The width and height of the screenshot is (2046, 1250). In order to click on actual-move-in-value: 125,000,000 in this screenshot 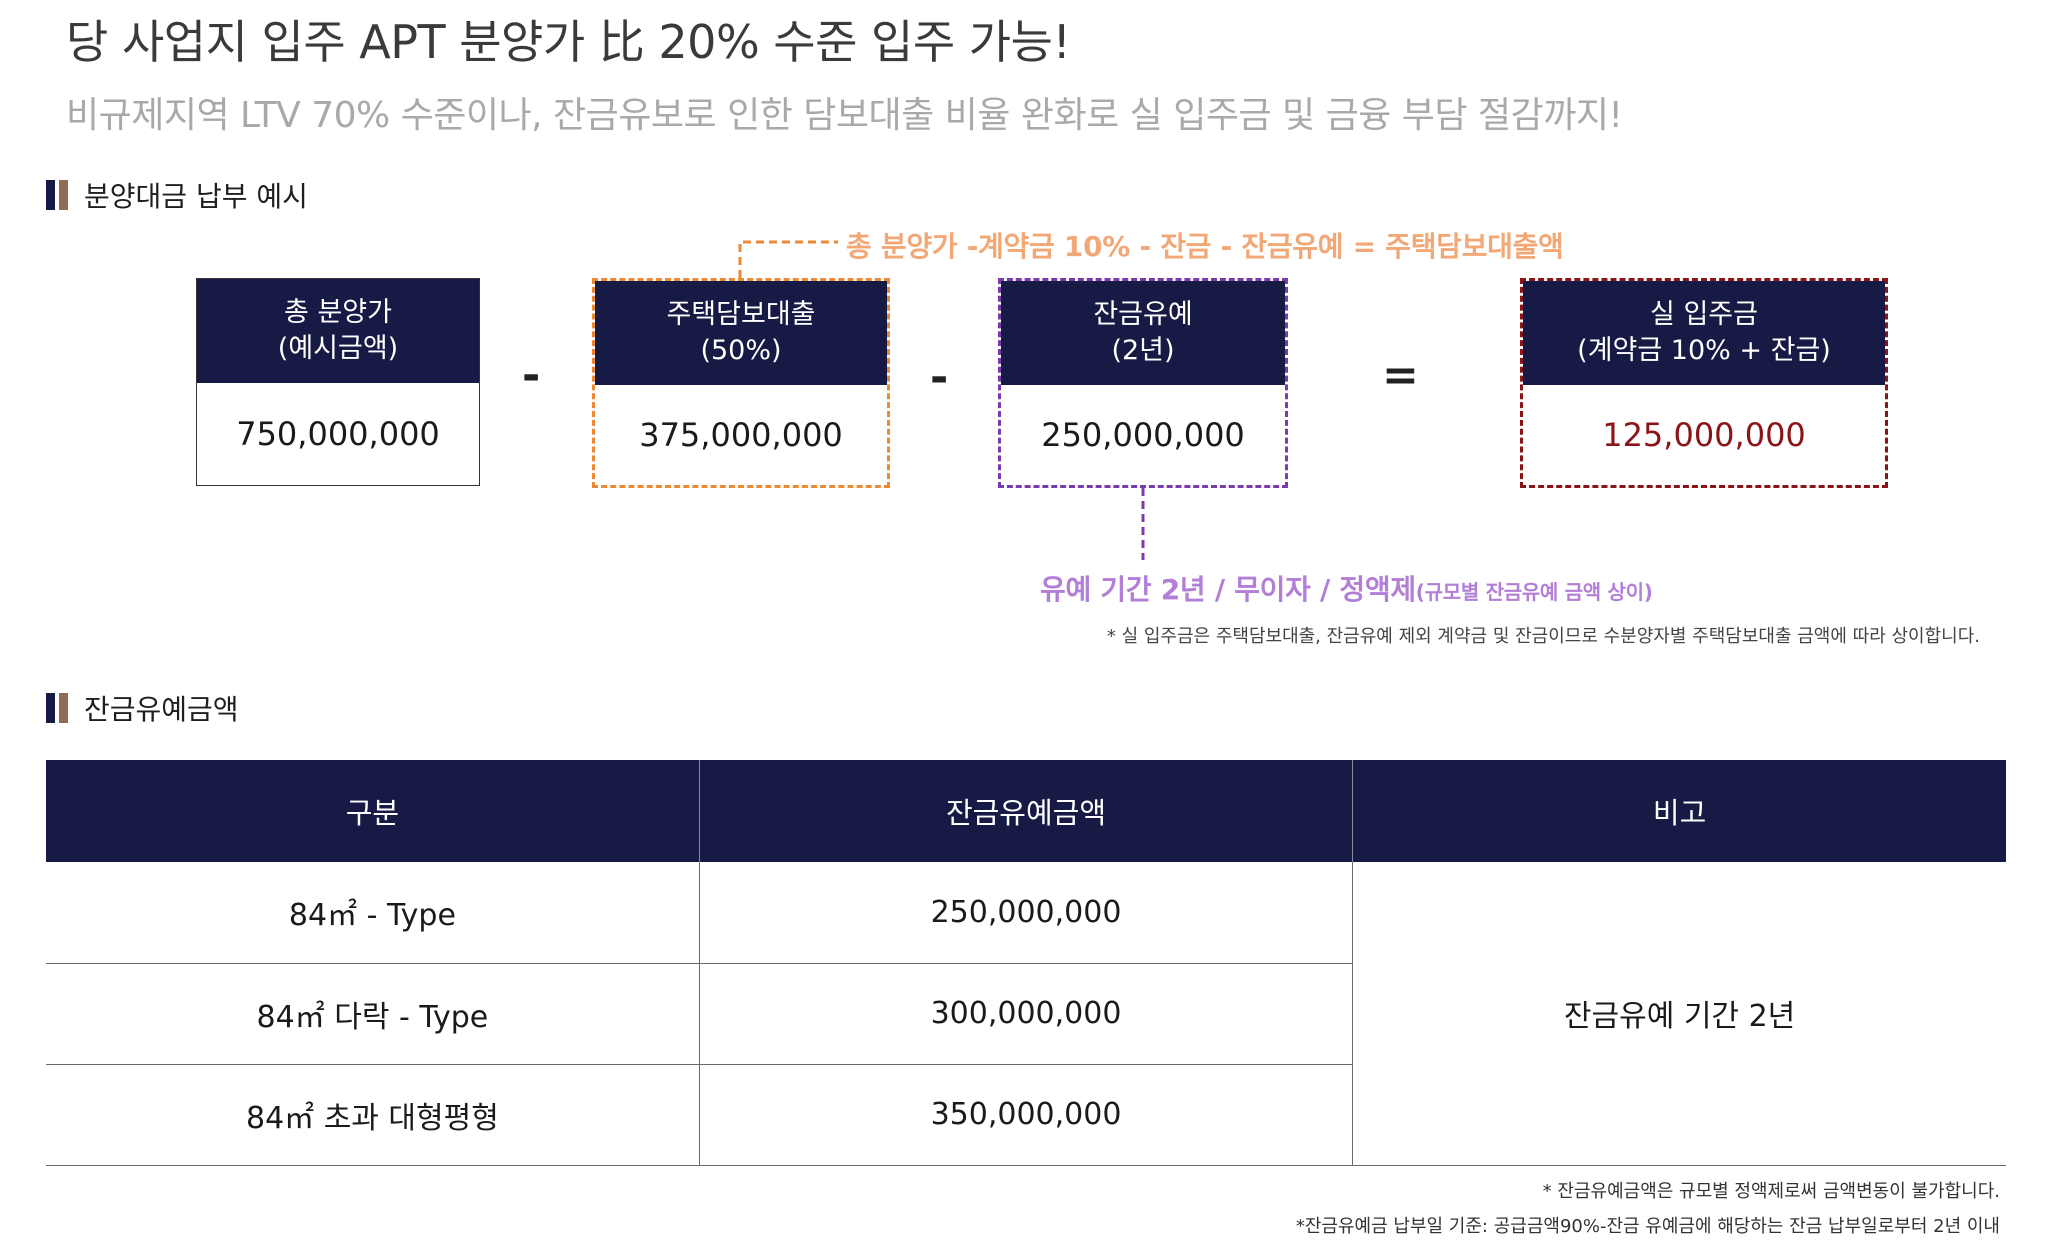, I will do `click(1704, 435)`.